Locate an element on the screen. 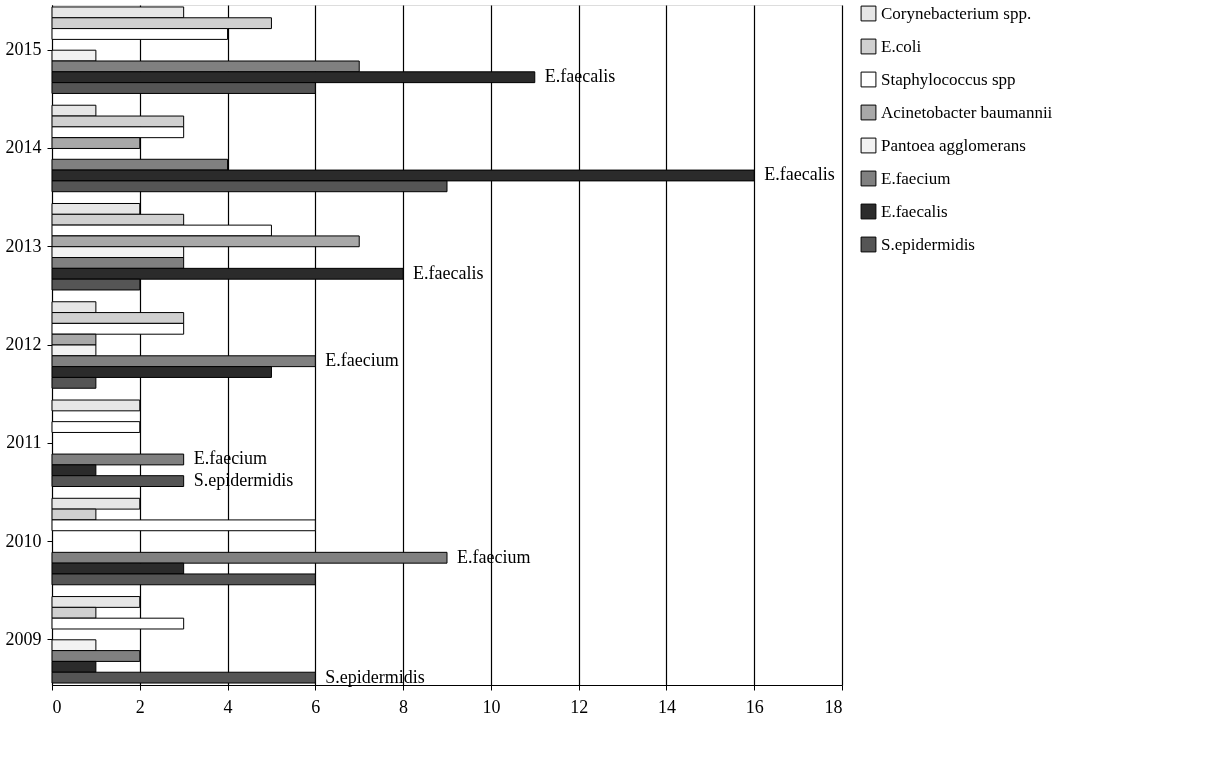  y-tick-label: 2011 is located at coordinates (24, 442).